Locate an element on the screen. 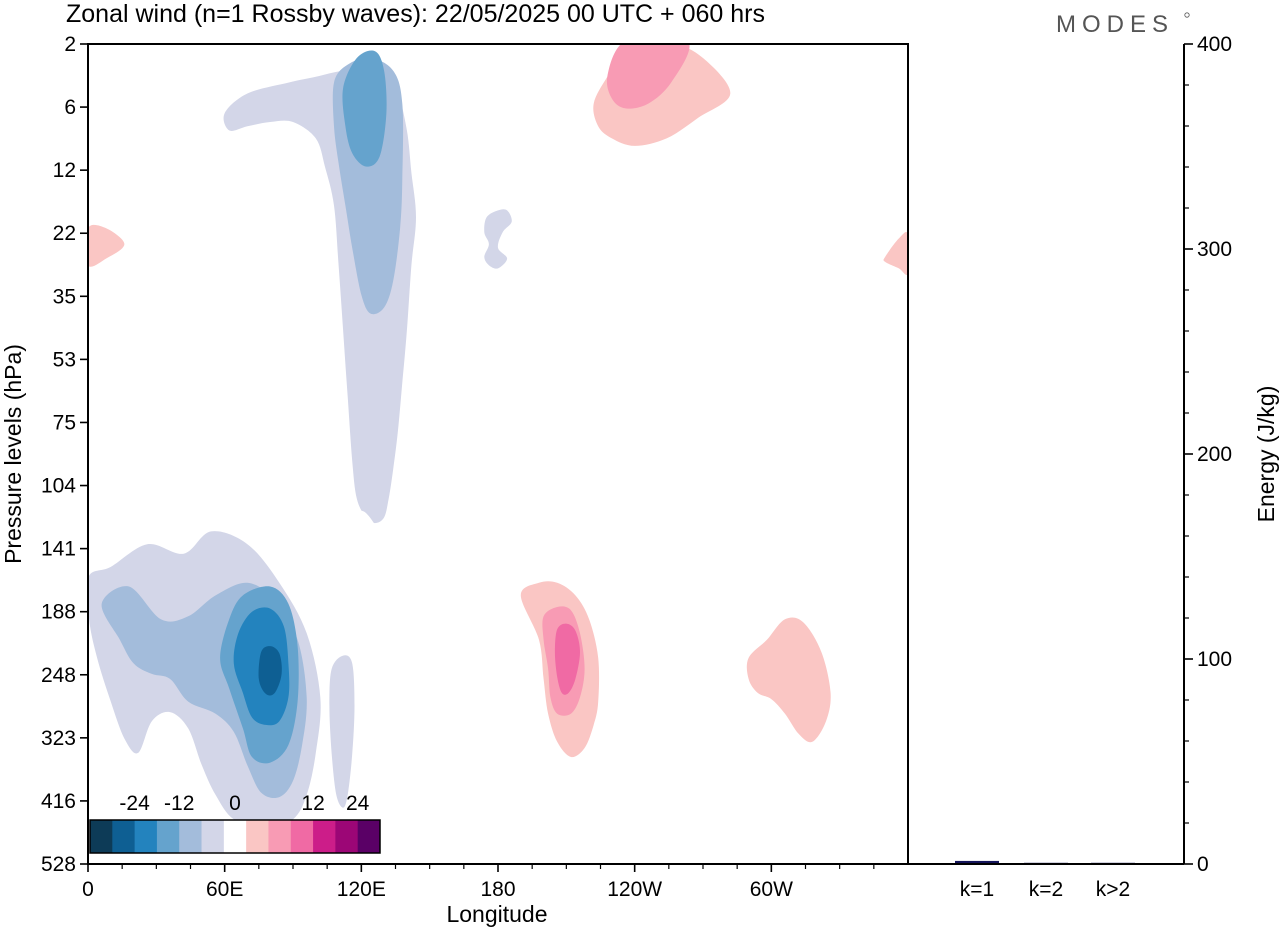 This screenshot has width=1280, height=930. bar-y-axis: 0 100 200 300 400 is located at coordinates (1207, 454).